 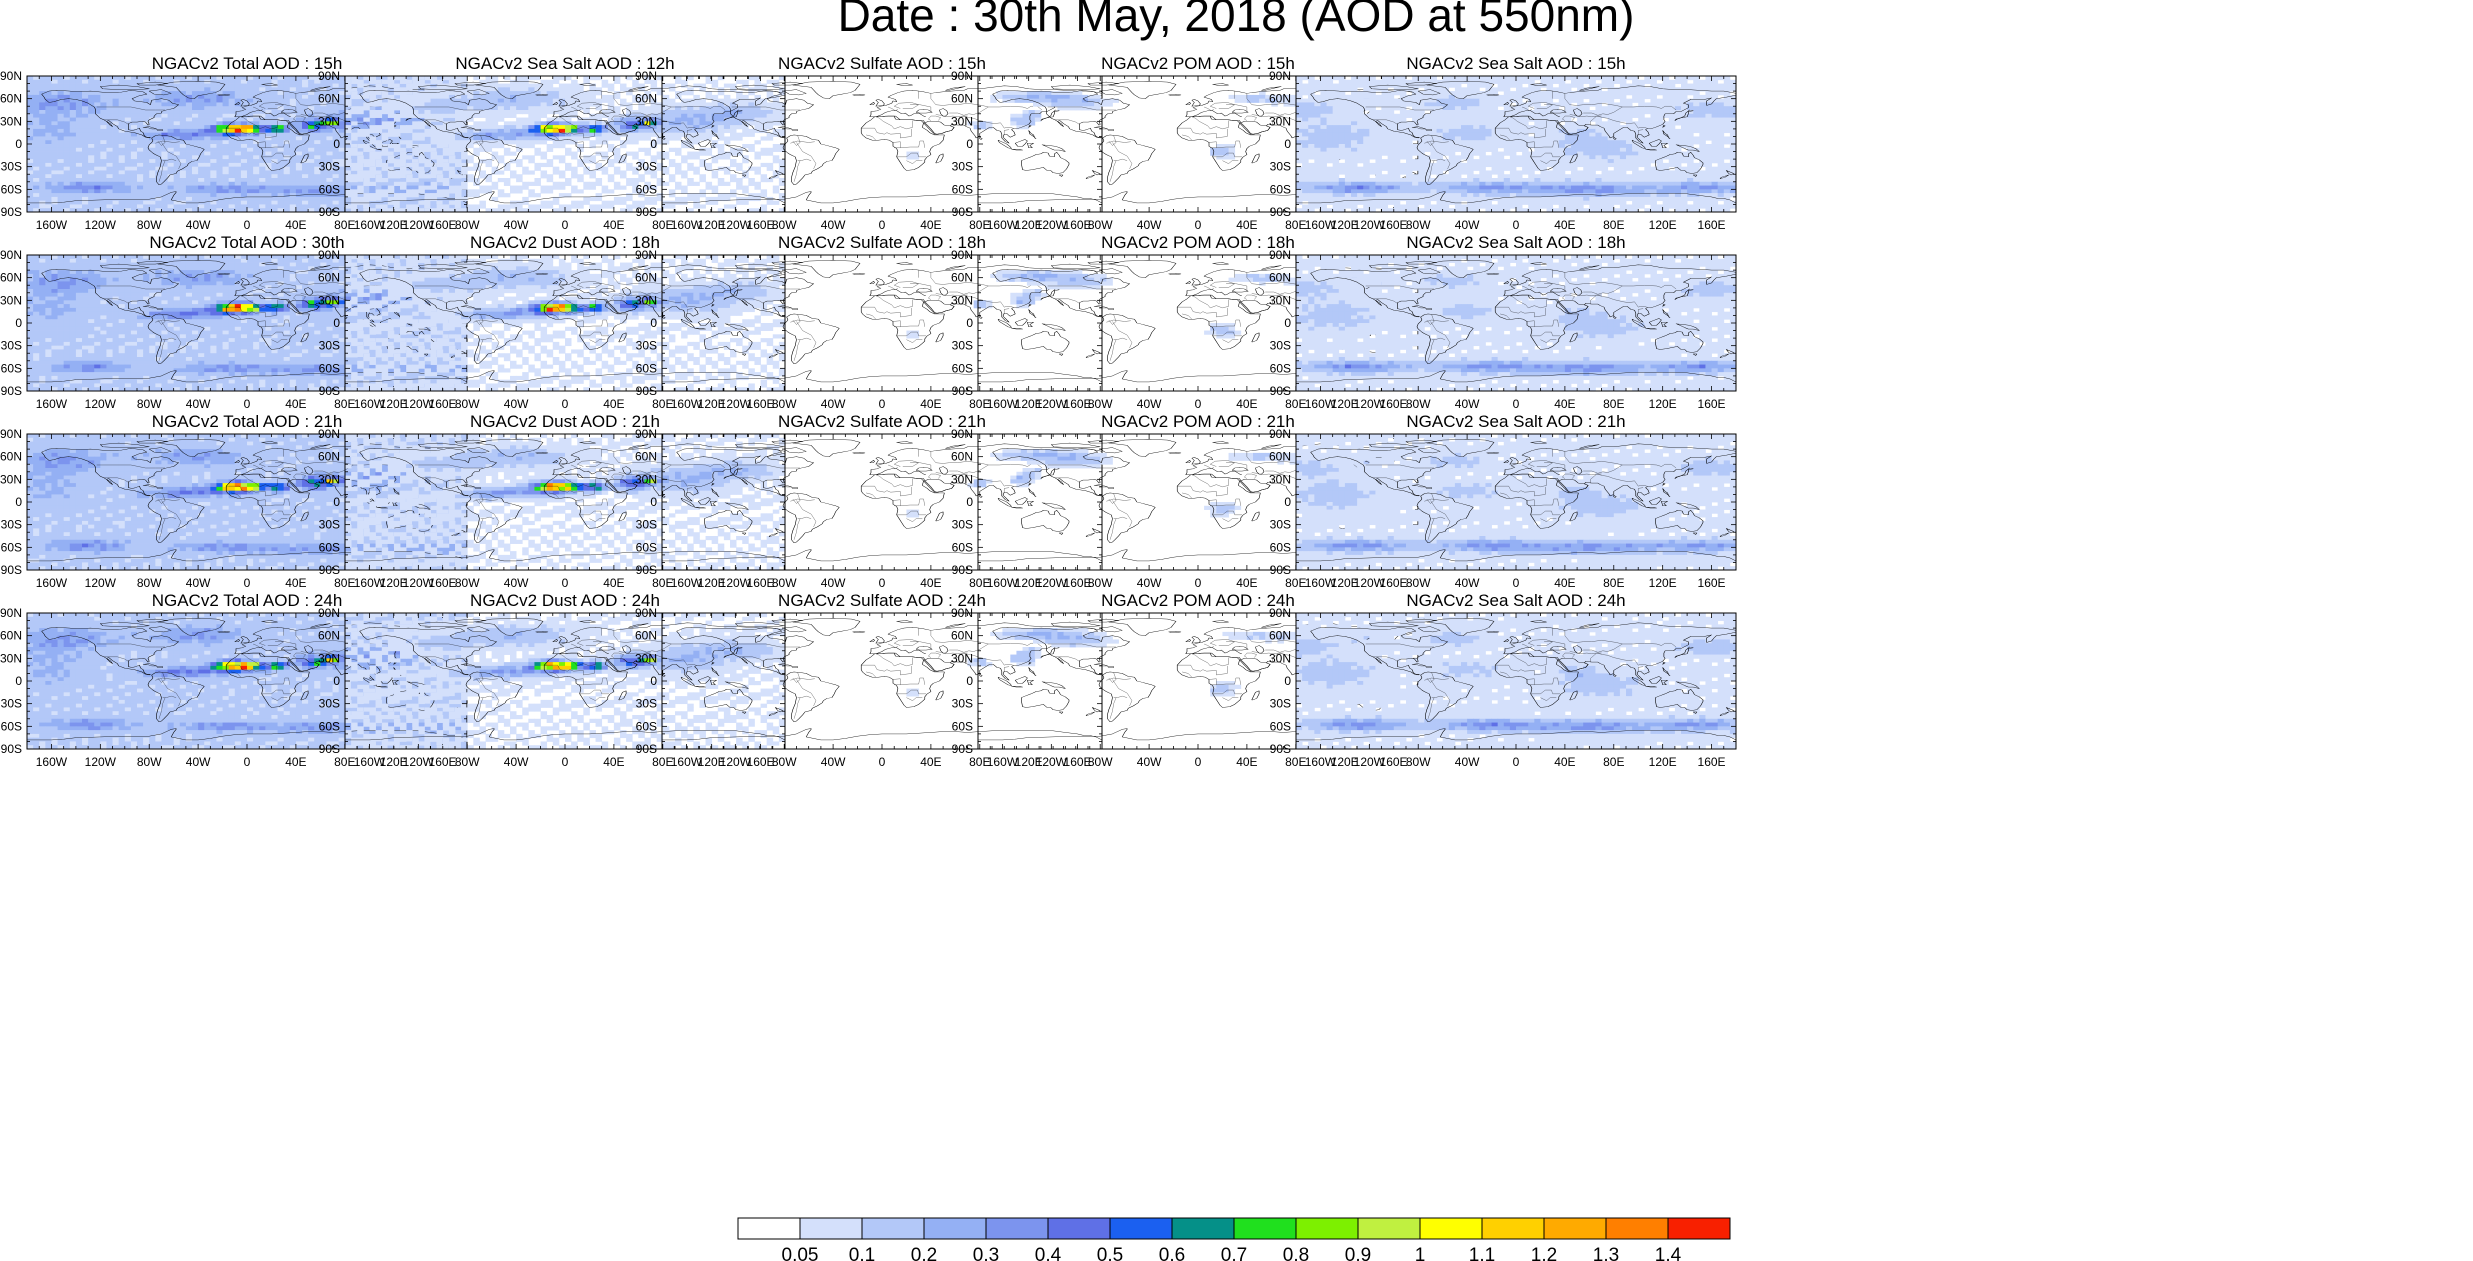 What do you see at coordinates (1358, 1253) in the screenshot?
I see `colorbar-label: 0.9` at bounding box center [1358, 1253].